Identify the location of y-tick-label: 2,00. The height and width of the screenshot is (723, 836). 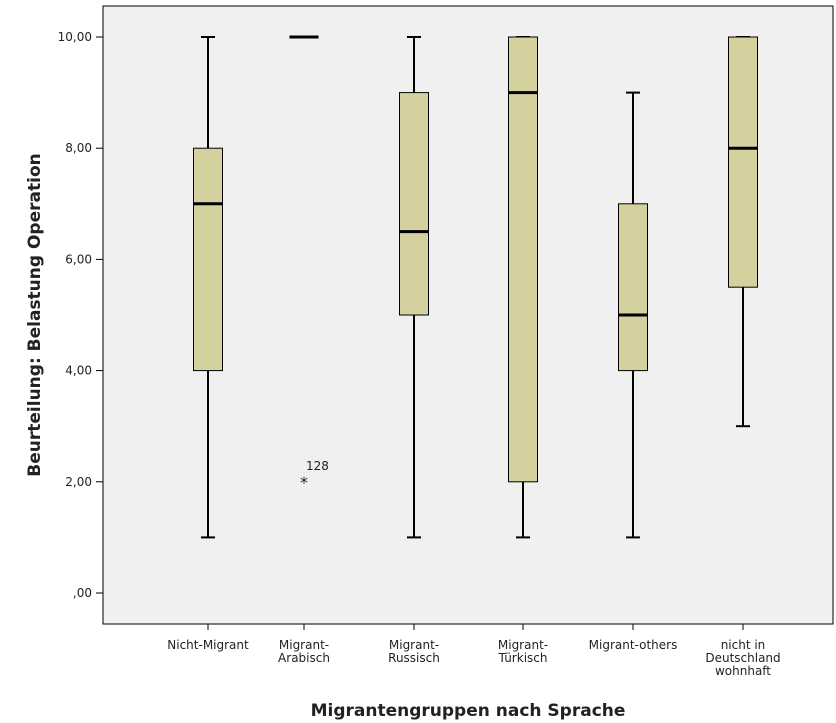
(78, 482).